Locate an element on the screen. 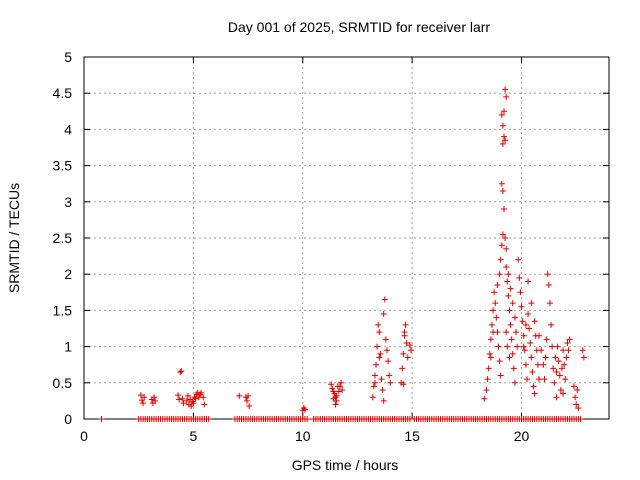 The width and height of the screenshot is (640, 480). x-tick-label: 10 is located at coordinates (303, 436).